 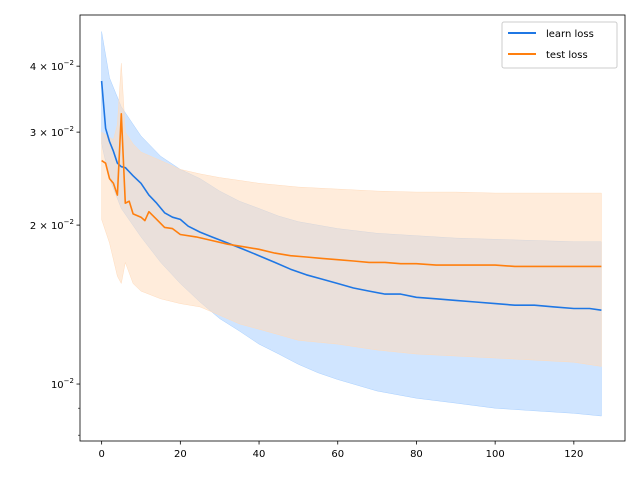 I want to click on x-tick-label: 60, so click(x=337, y=454).